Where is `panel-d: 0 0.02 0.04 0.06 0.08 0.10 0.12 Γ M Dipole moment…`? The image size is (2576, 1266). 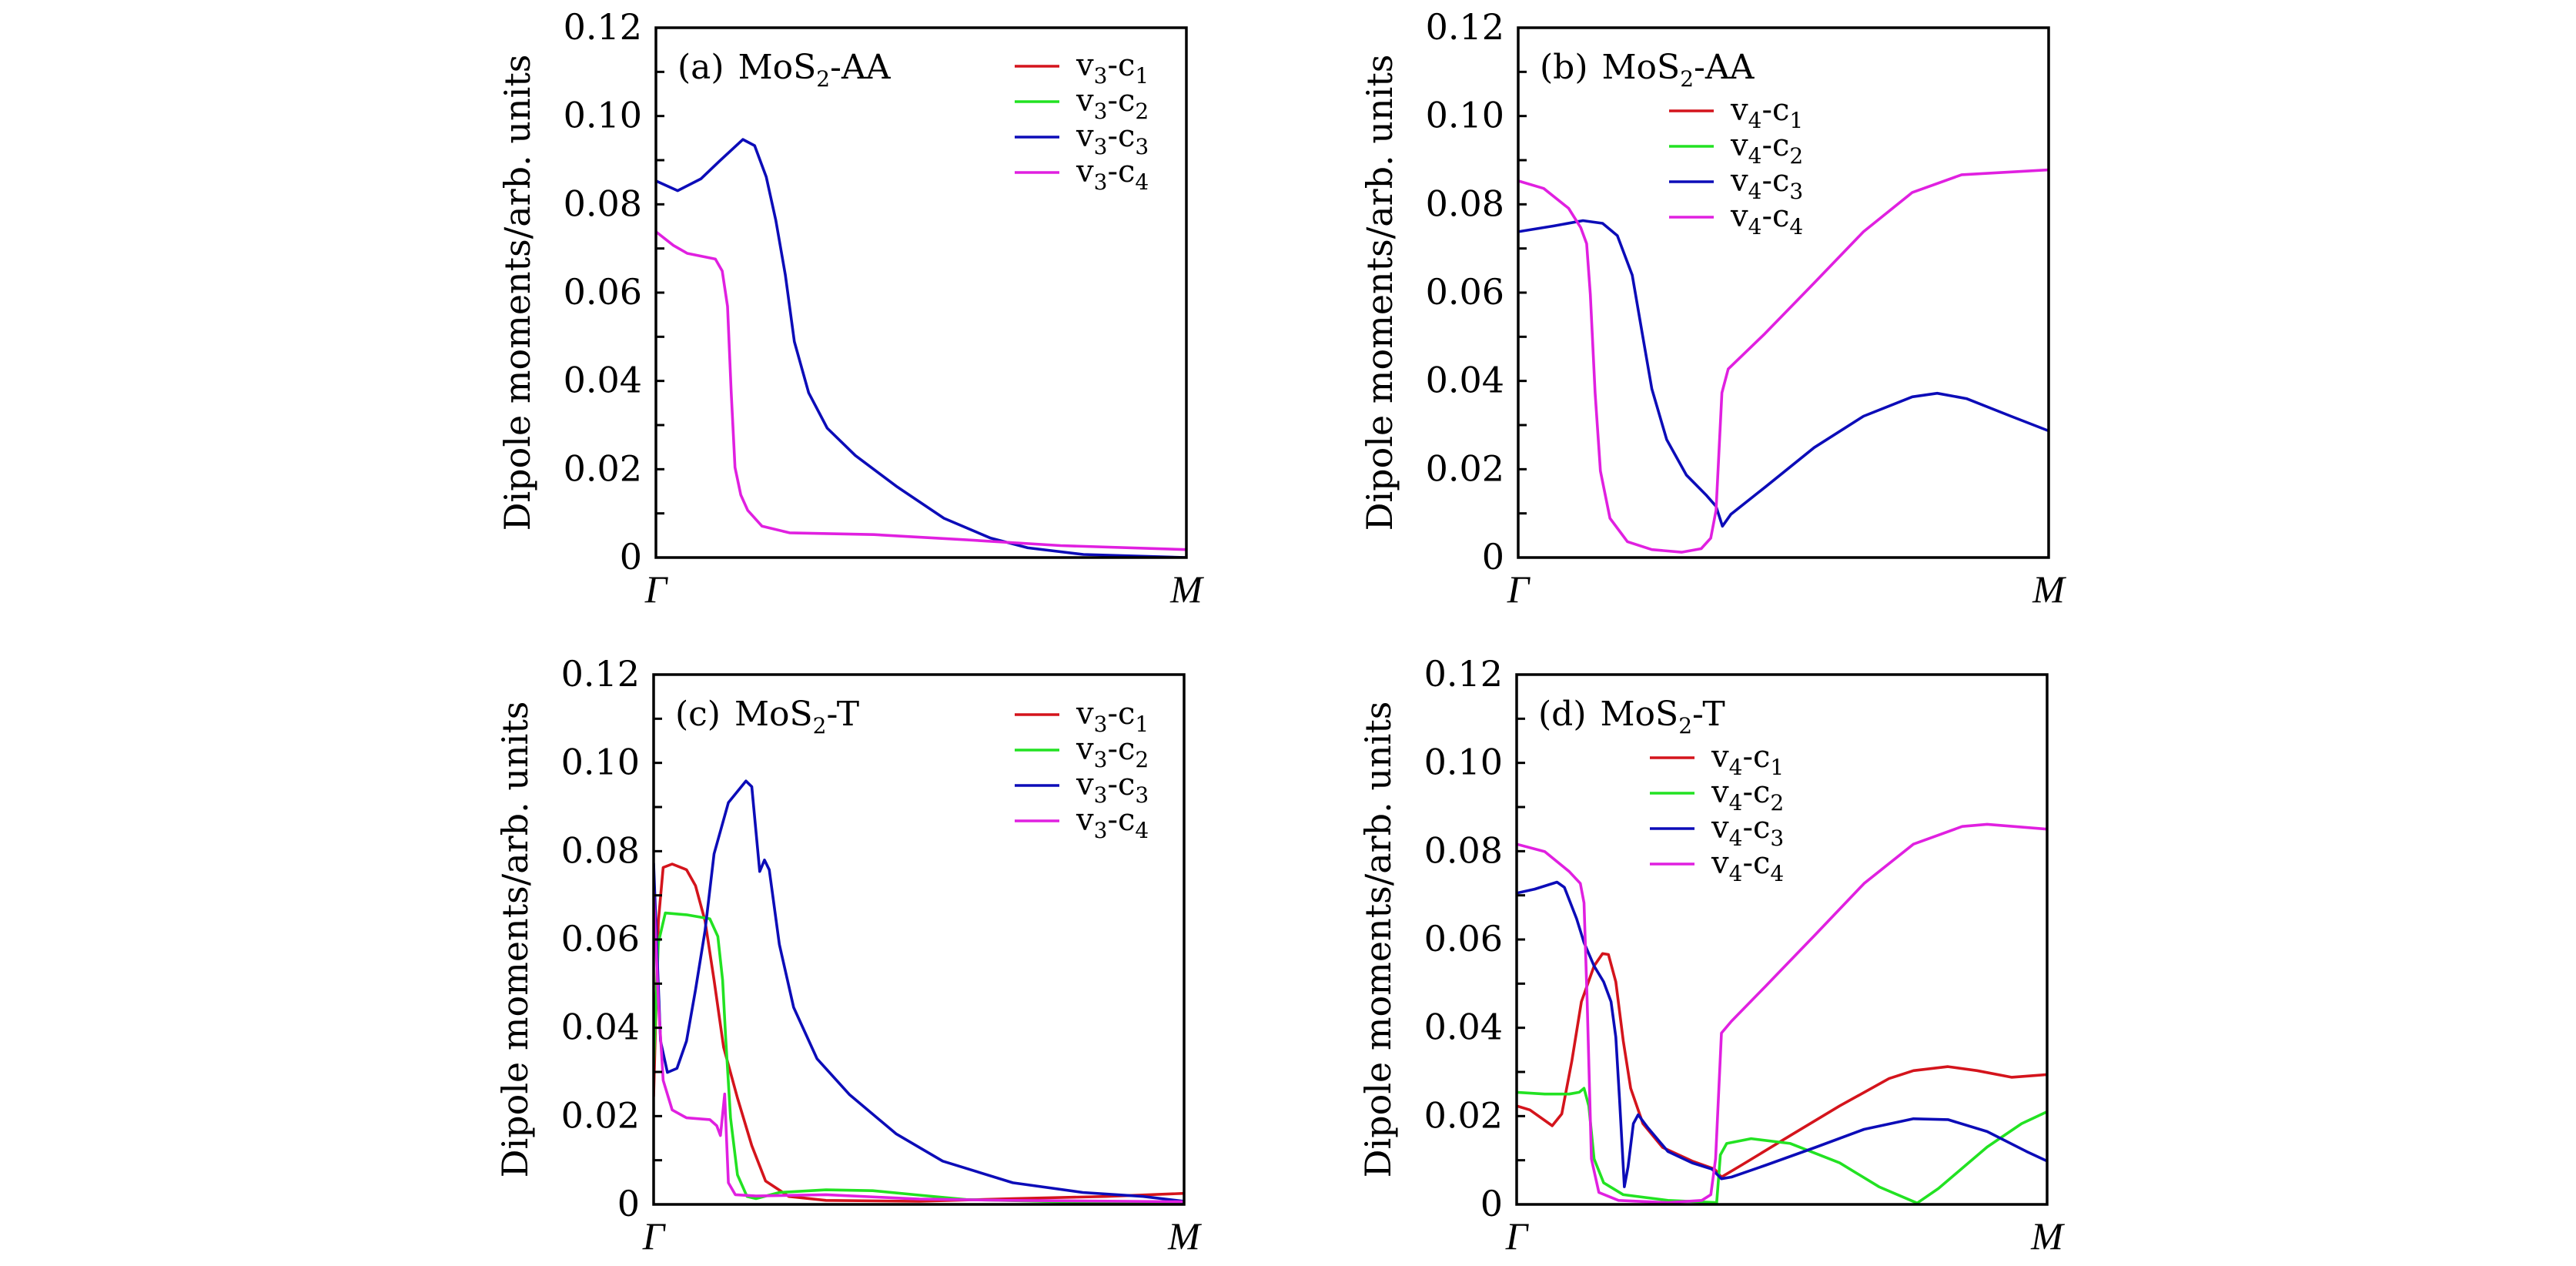
panel-d: 0 0.02 0.04 0.06 0.08 0.10 0.12 Γ M Dipole moment… is located at coordinates (1711, 956).